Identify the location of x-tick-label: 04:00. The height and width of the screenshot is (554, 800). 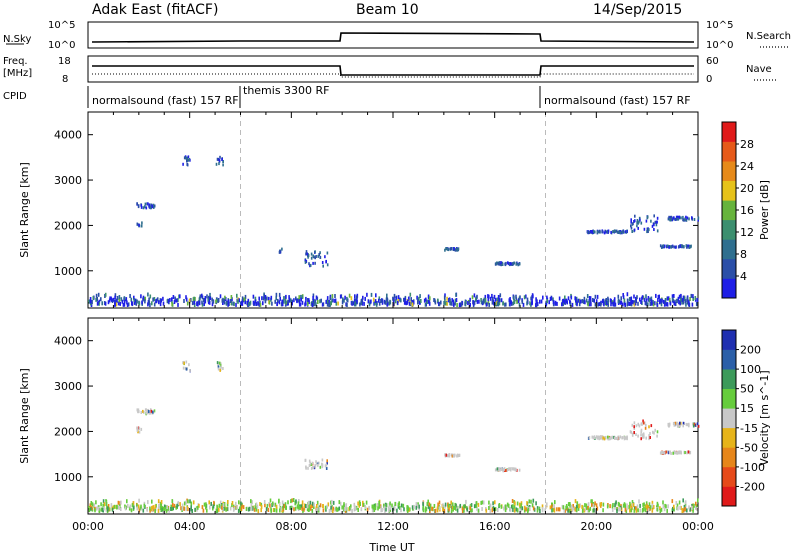
(190, 526).